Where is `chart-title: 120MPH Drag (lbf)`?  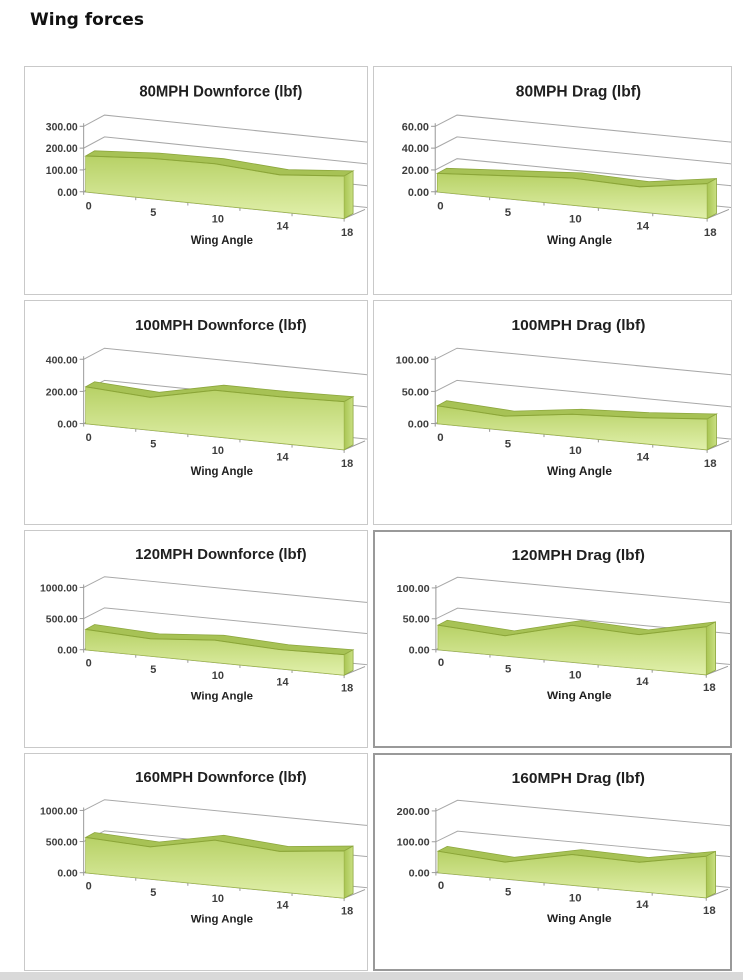 chart-title: 120MPH Drag (lbf) is located at coordinates (578, 555).